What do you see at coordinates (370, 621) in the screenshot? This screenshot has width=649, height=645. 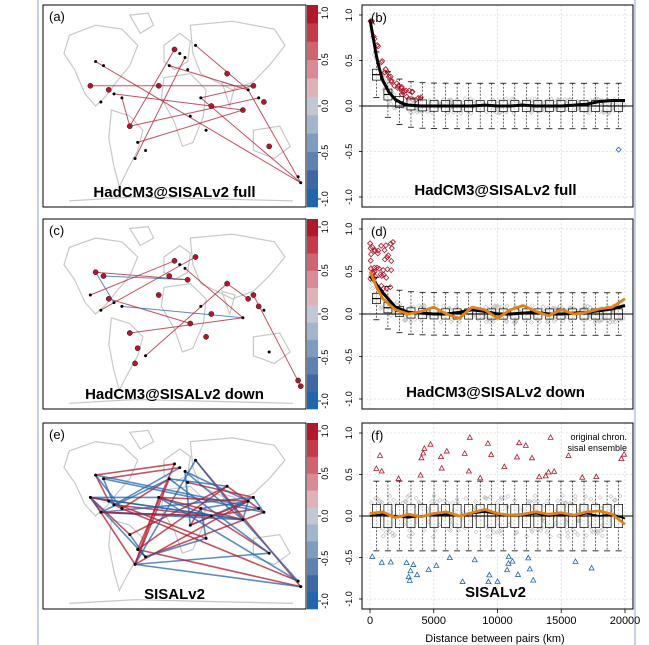 I see `x-tick-label: 0` at bounding box center [370, 621].